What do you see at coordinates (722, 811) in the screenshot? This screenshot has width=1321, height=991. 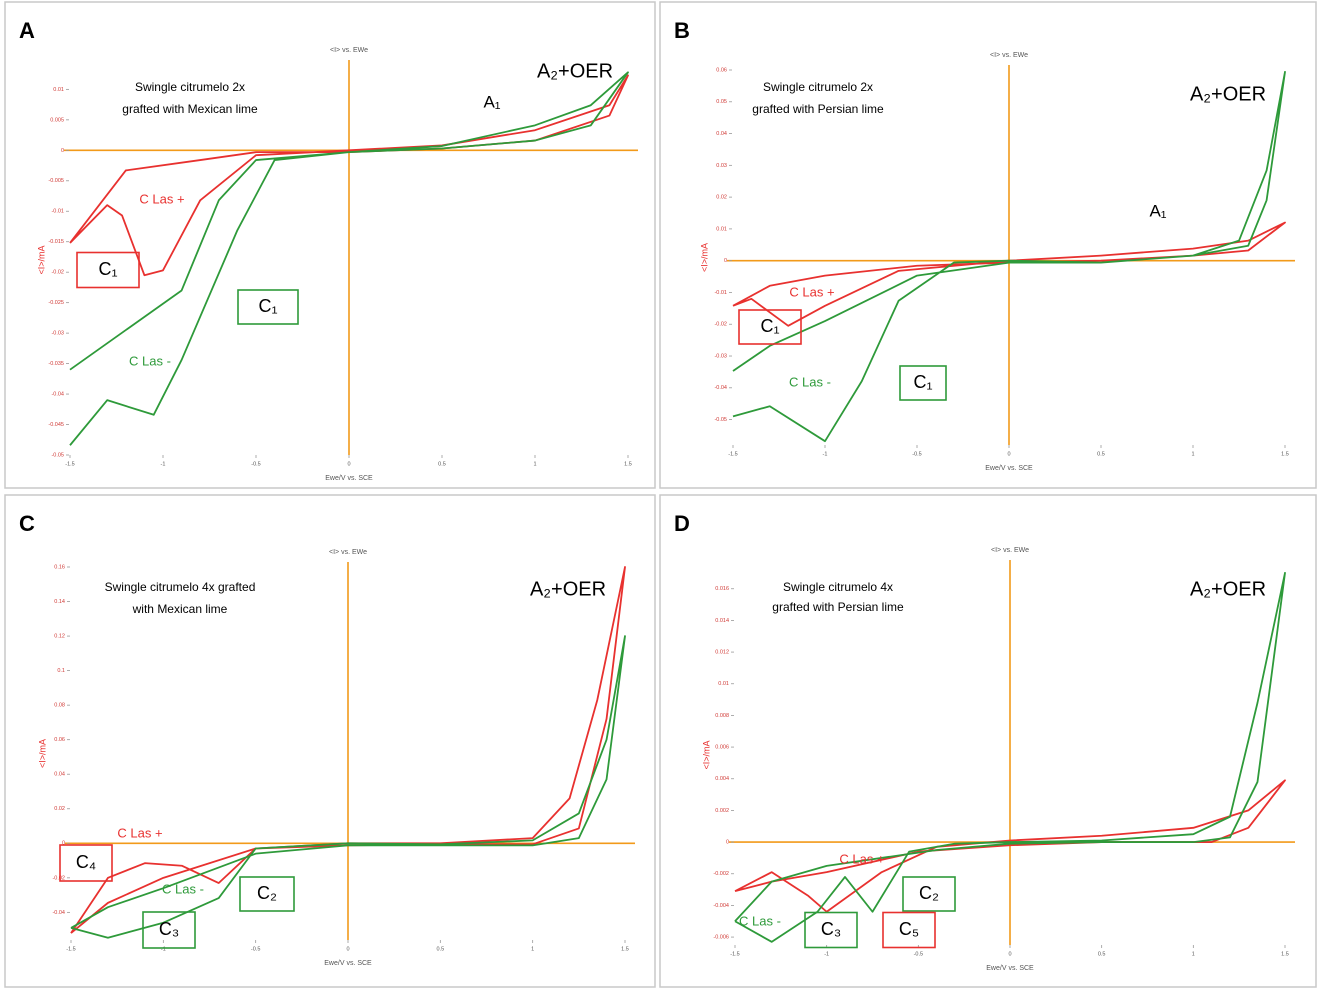 I see `y-tick-label: 0.002` at bounding box center [722, 811].